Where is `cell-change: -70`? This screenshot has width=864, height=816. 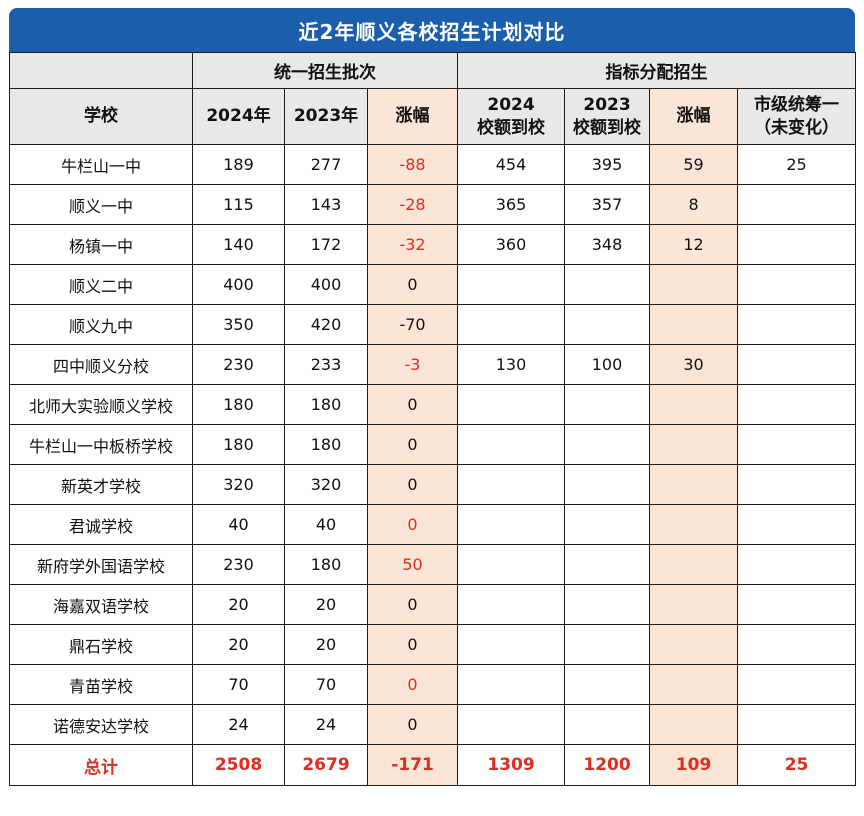
cell-change: -70 is located at coordinates (412, 324).